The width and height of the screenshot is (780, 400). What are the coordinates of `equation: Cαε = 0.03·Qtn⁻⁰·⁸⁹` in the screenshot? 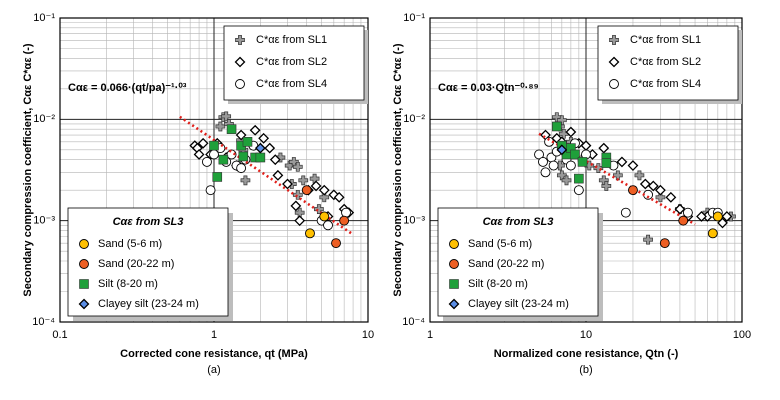 It's located at (488, 88).